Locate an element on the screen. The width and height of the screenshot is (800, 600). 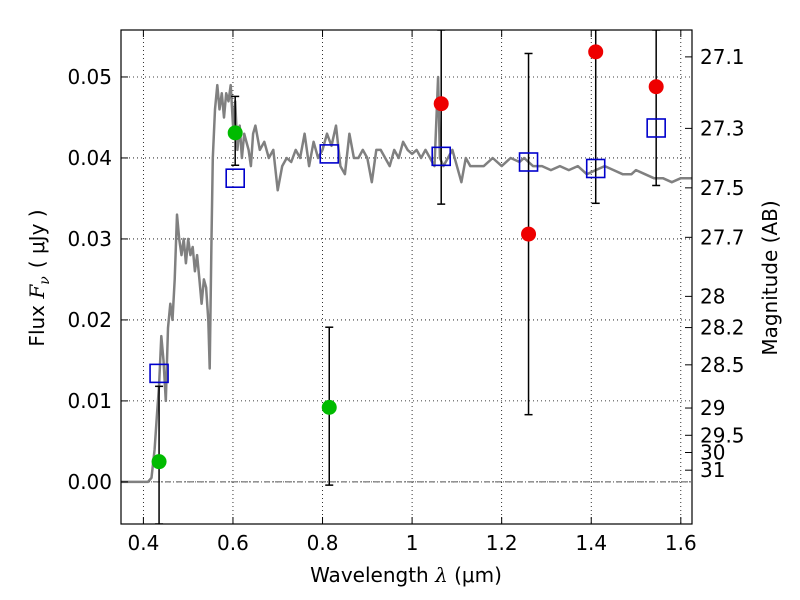
y-tick-label: 0.03 is located at coordinates (89, 239).